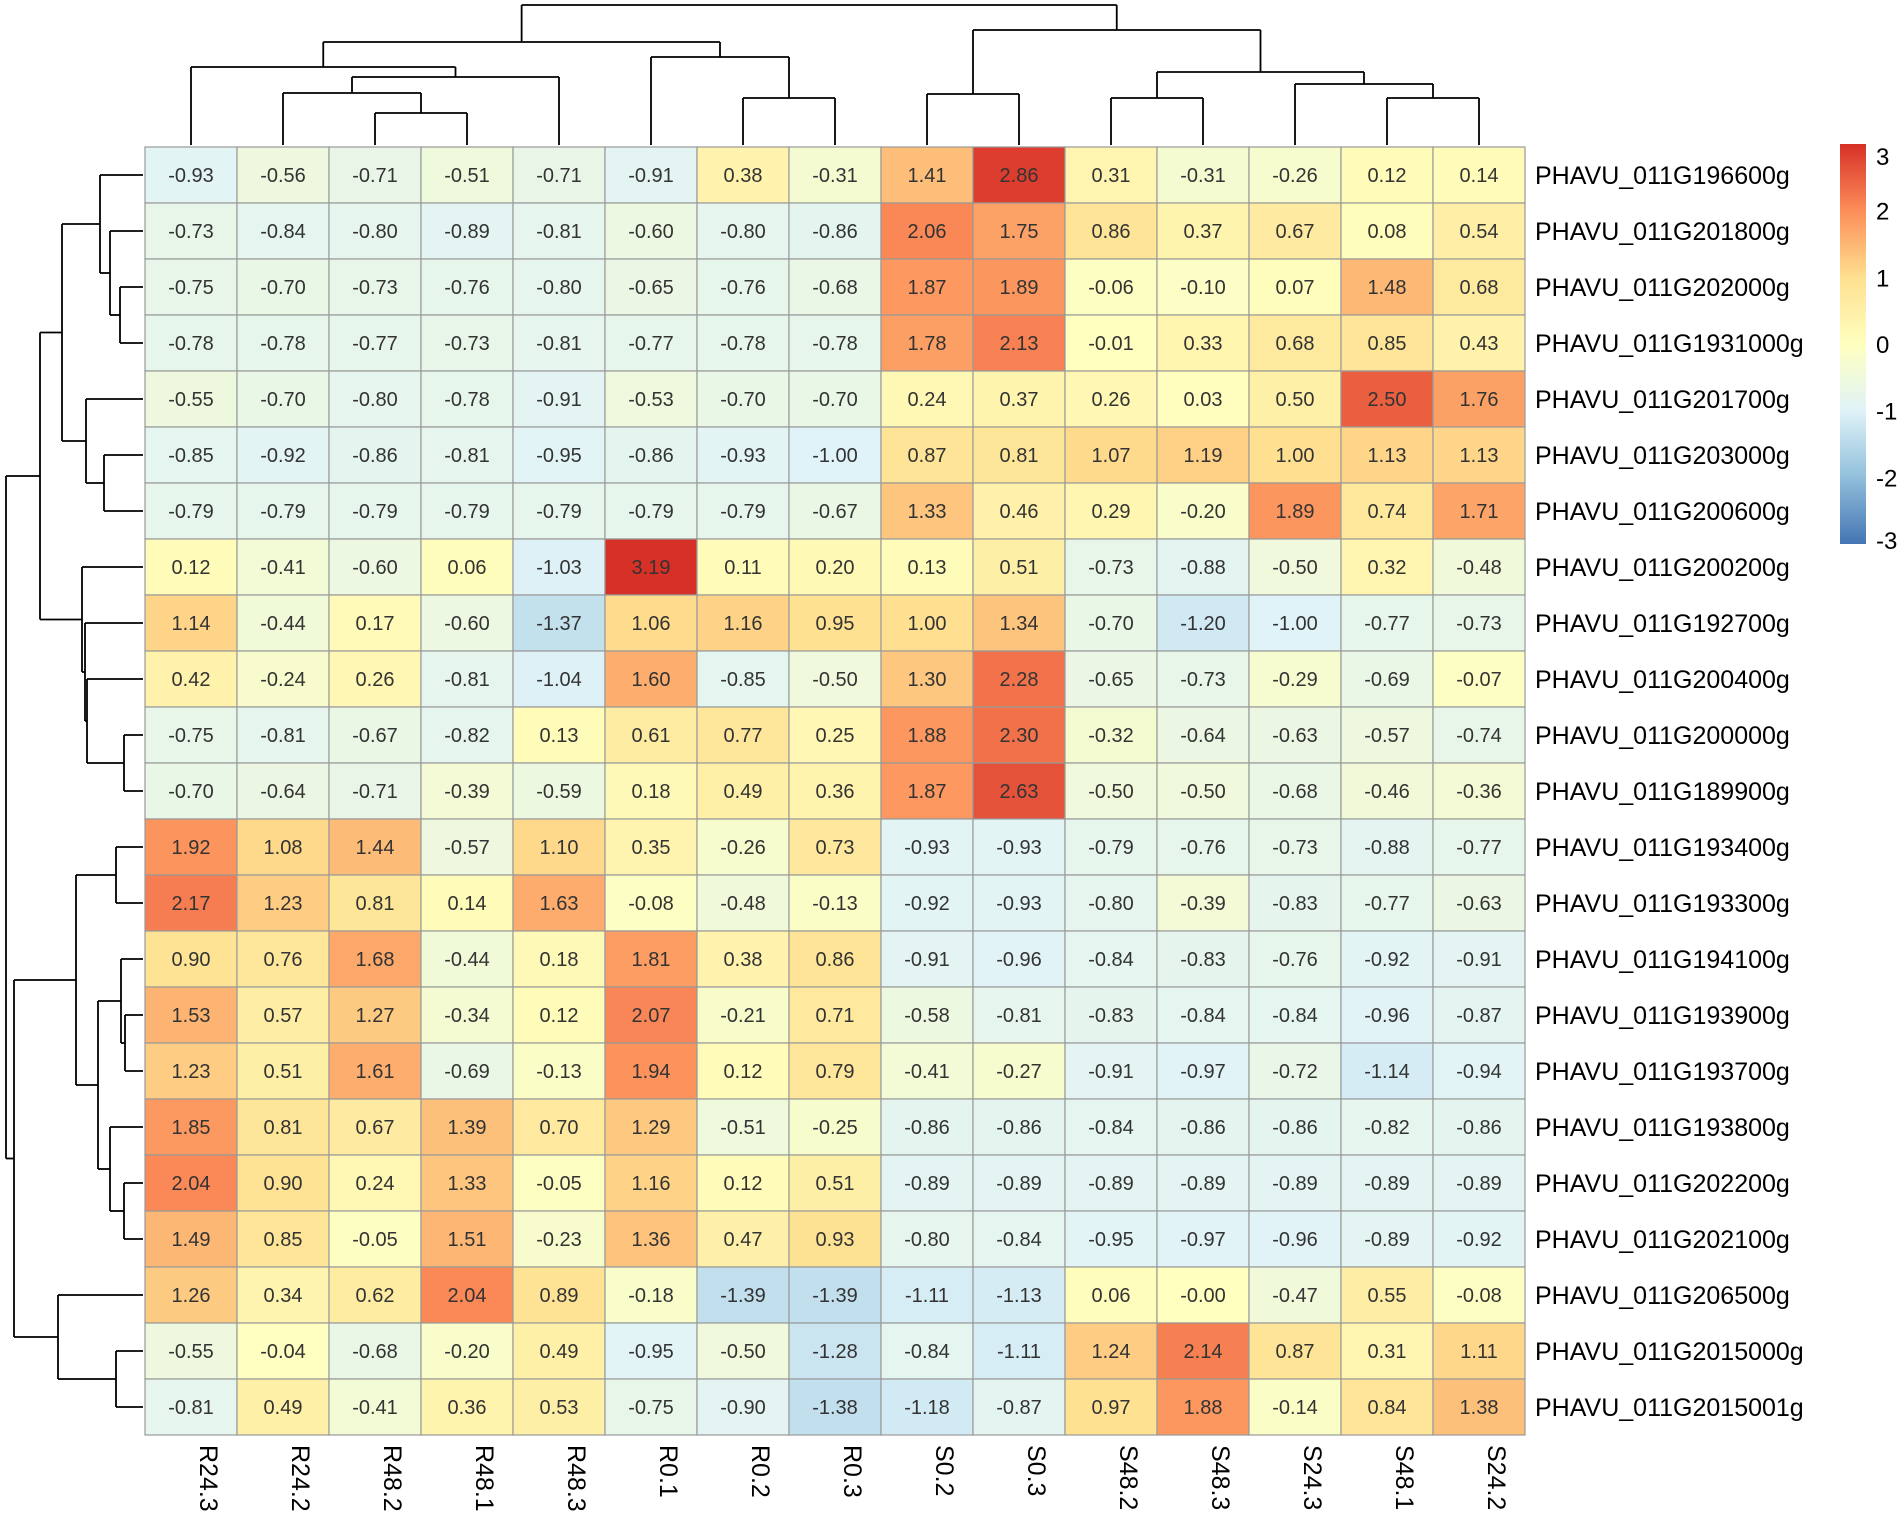 The image size is (1902, 1520). What do you see at coordinates (1387, 232) in the screenshot?
I see `cell-value-label: 0.08` at bounding box center [1387, 232].